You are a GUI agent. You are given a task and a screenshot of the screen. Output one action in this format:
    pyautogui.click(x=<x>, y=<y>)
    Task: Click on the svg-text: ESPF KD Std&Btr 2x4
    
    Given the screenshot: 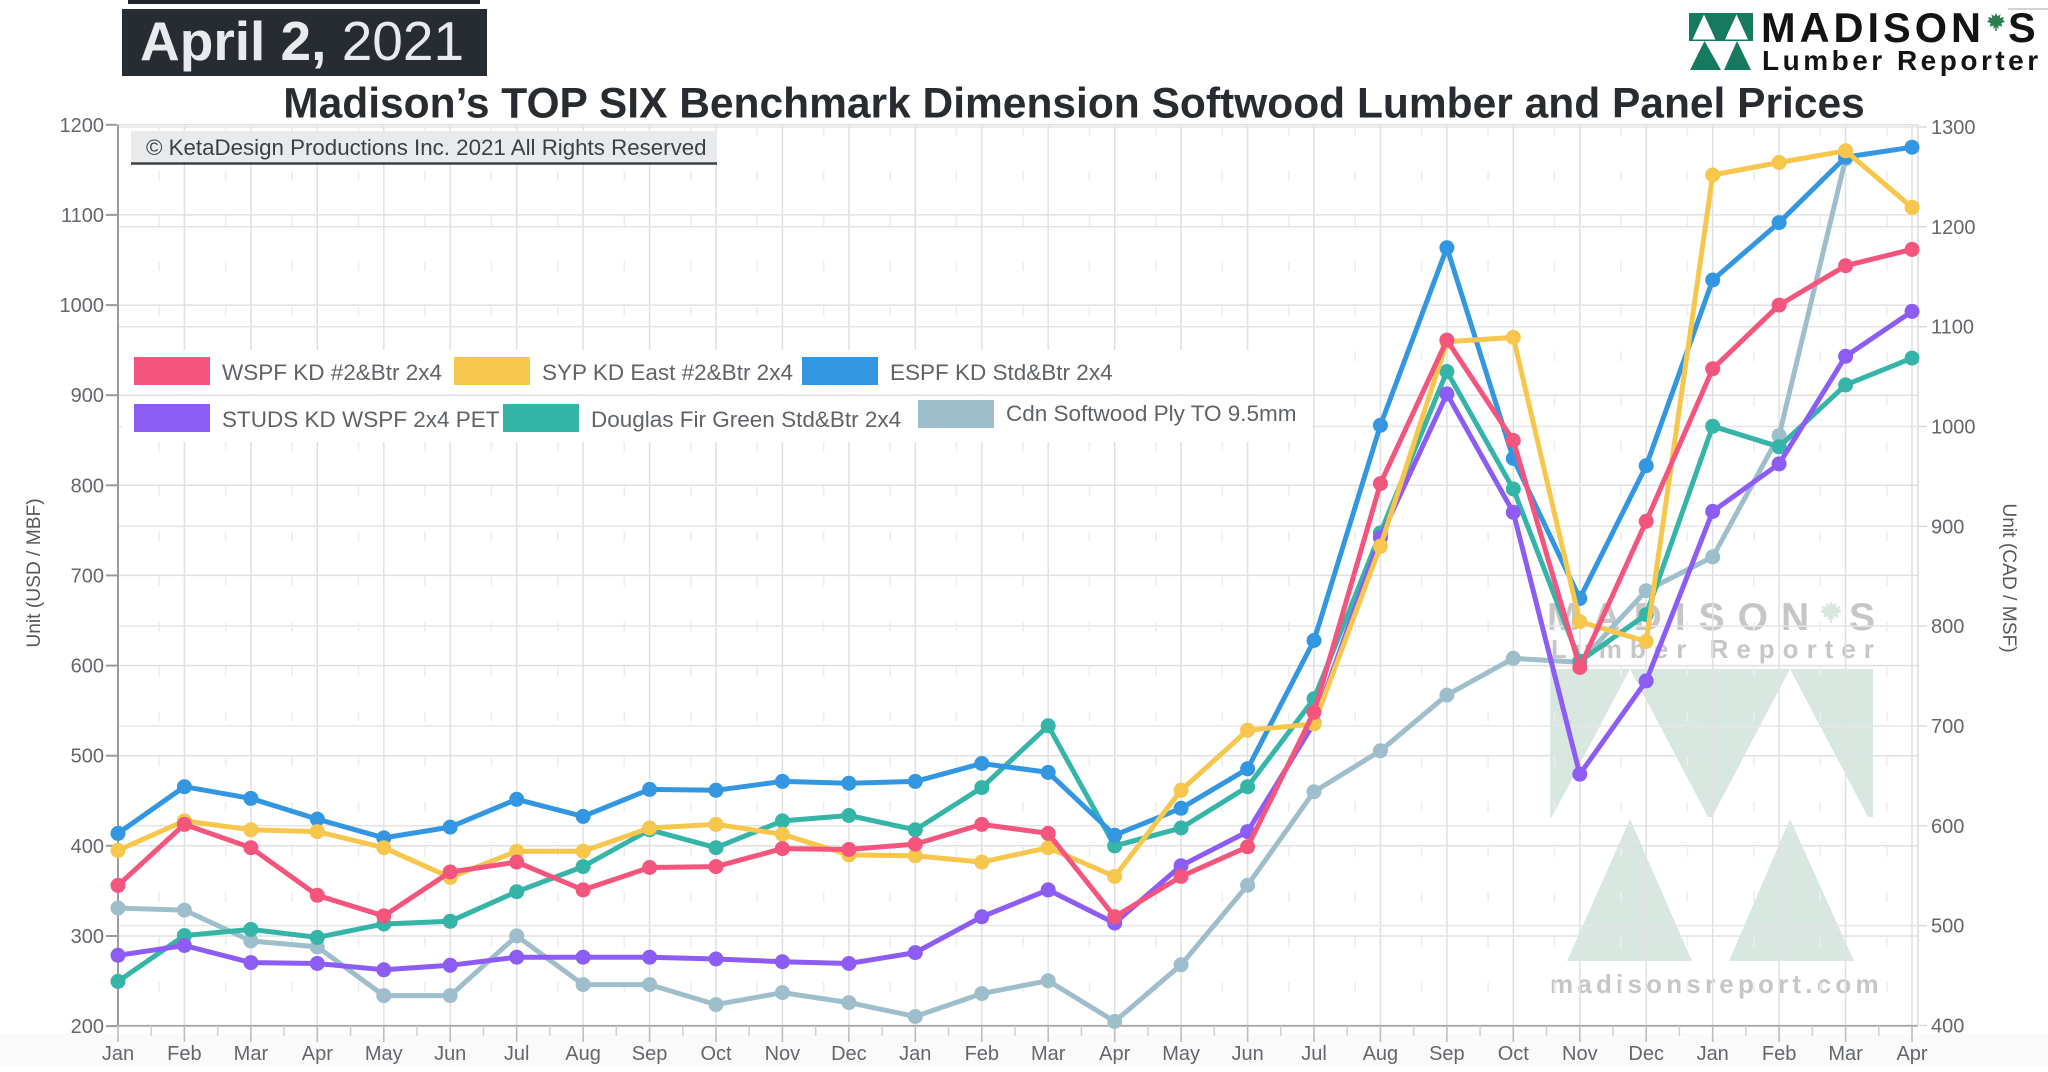 What is the action you would take?
    pyautogui.click(x=1001, y=372)
    